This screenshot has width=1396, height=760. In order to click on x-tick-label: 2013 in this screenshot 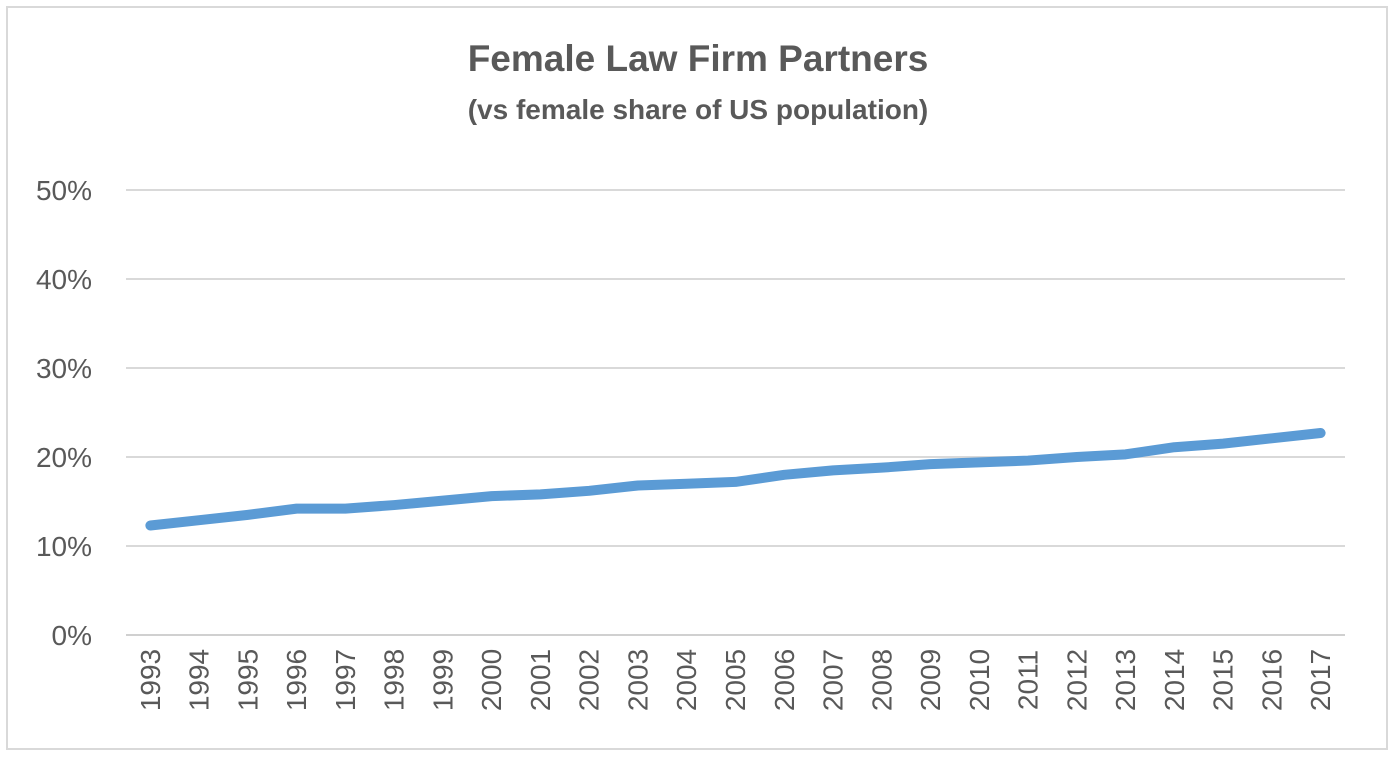, I will do `click(1125, 680)`.